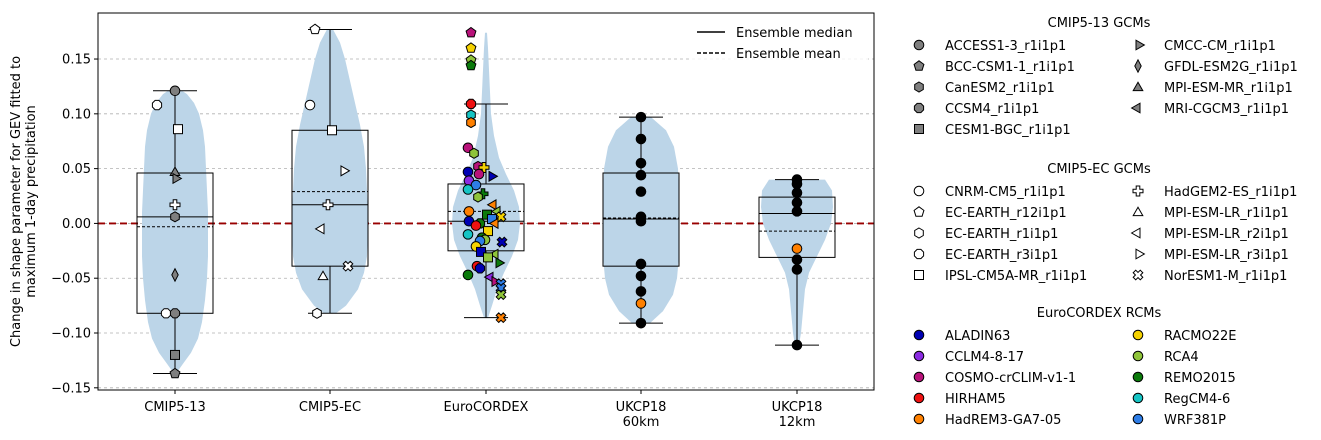 This screenshot has width=1321, height=440. Describe the element at coordinates (330, 407) in the screenshot. I see `x-tick-label: CMIP5-EC` at that location.